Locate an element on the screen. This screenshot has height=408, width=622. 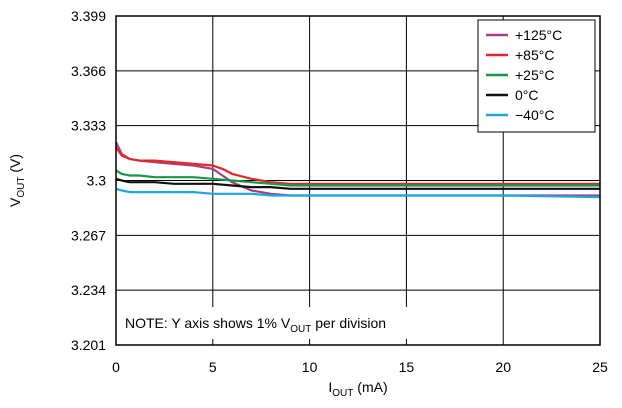
y-axis-label: VOUT (V) is located at coordinates (17, 180).